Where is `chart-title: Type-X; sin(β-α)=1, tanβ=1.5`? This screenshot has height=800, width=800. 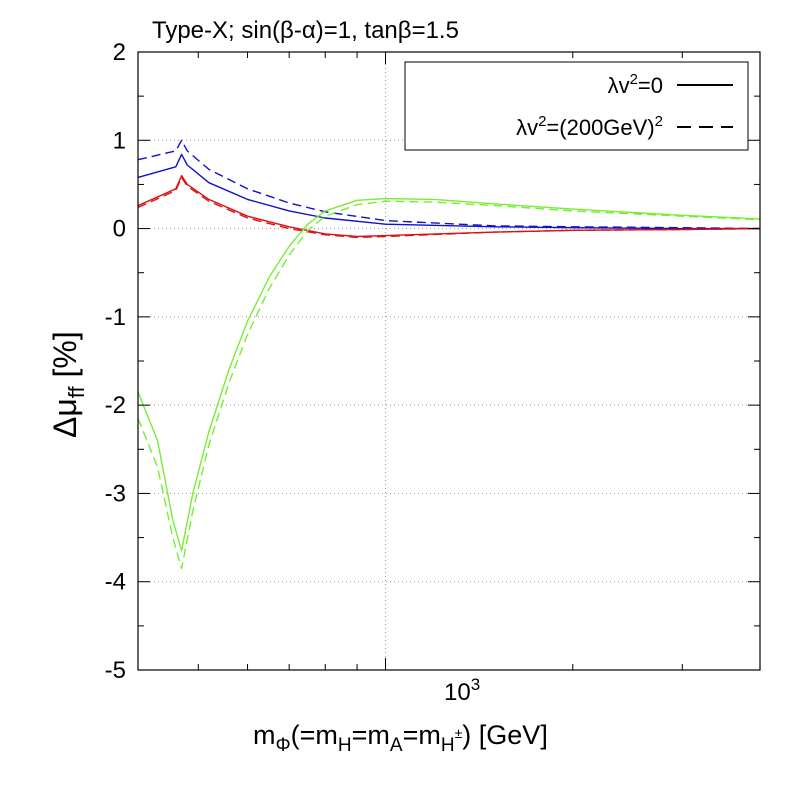
chart-title: Type-X; sin(β-α)=1, tanβ=1.5 is located at coordinates (305, 30).